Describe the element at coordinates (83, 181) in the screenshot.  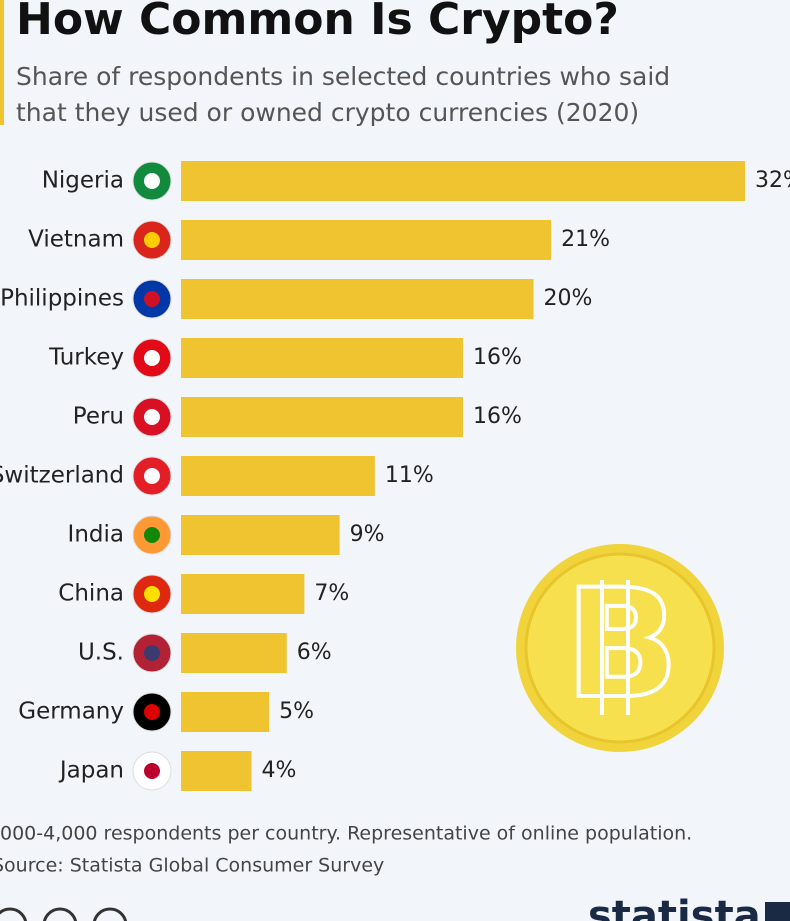
I see `category-label: Nigeria` at that location.